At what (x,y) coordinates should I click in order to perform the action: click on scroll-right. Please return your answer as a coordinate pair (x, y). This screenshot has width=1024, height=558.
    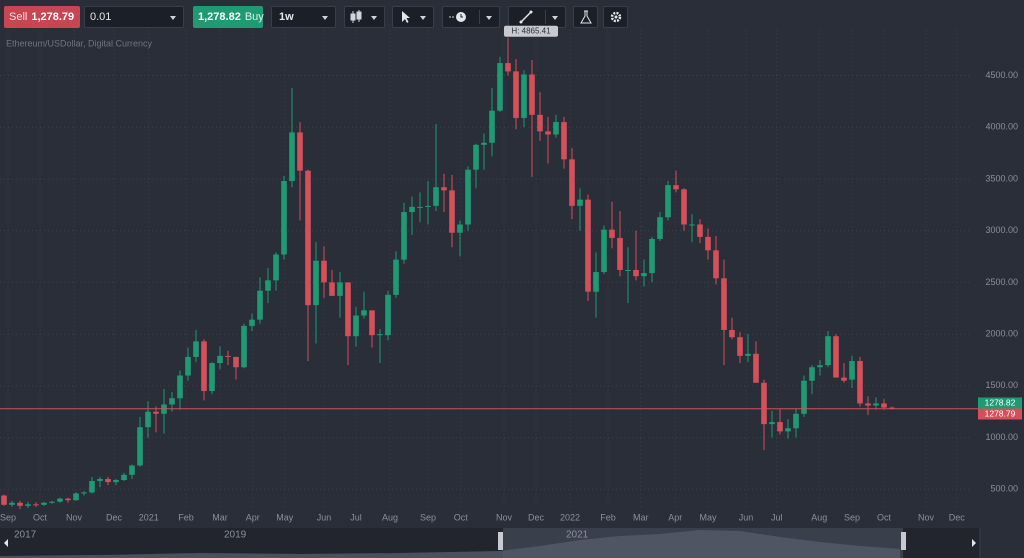
    Looking at the image, I should click on (974, 543).